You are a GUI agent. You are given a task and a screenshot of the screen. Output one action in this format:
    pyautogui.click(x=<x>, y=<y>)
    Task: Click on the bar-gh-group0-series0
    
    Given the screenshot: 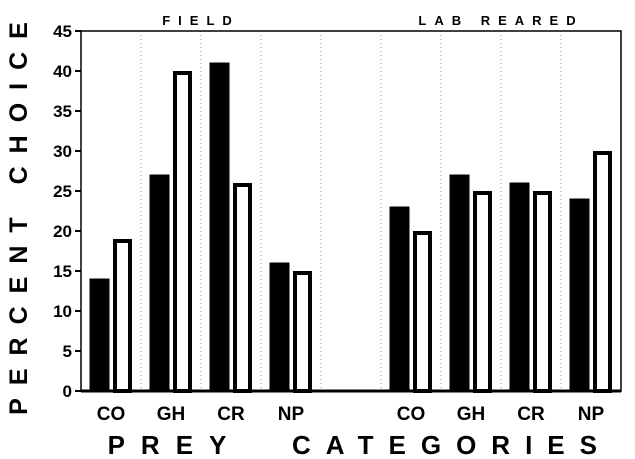 What is the action you would take?
    pyautogui.click(x=159, y=283)
    